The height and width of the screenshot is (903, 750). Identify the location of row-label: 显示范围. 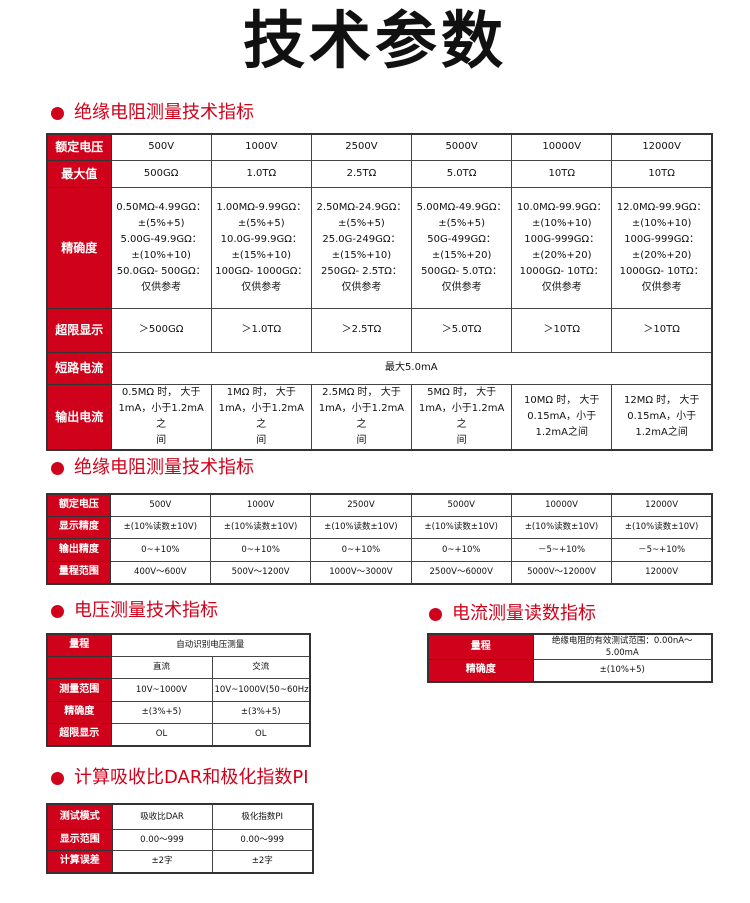
(79, 839).